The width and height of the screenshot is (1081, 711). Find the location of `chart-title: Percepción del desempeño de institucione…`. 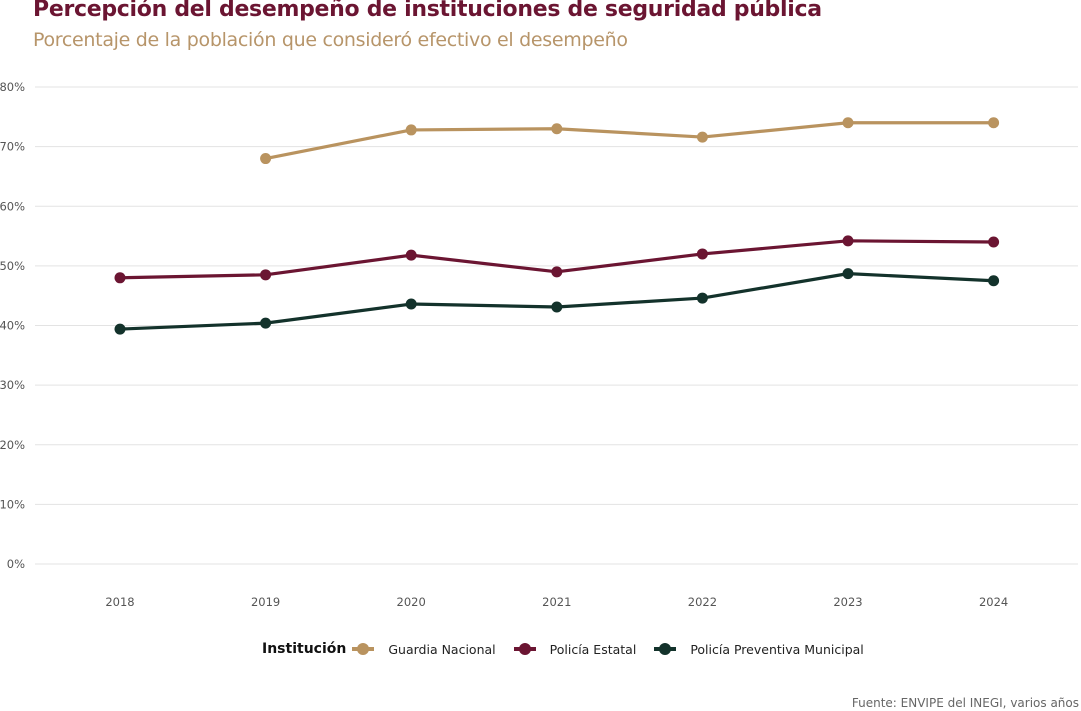

chart-title: Percepción del desempeño de institucione… is located at coordinates (427, 11).